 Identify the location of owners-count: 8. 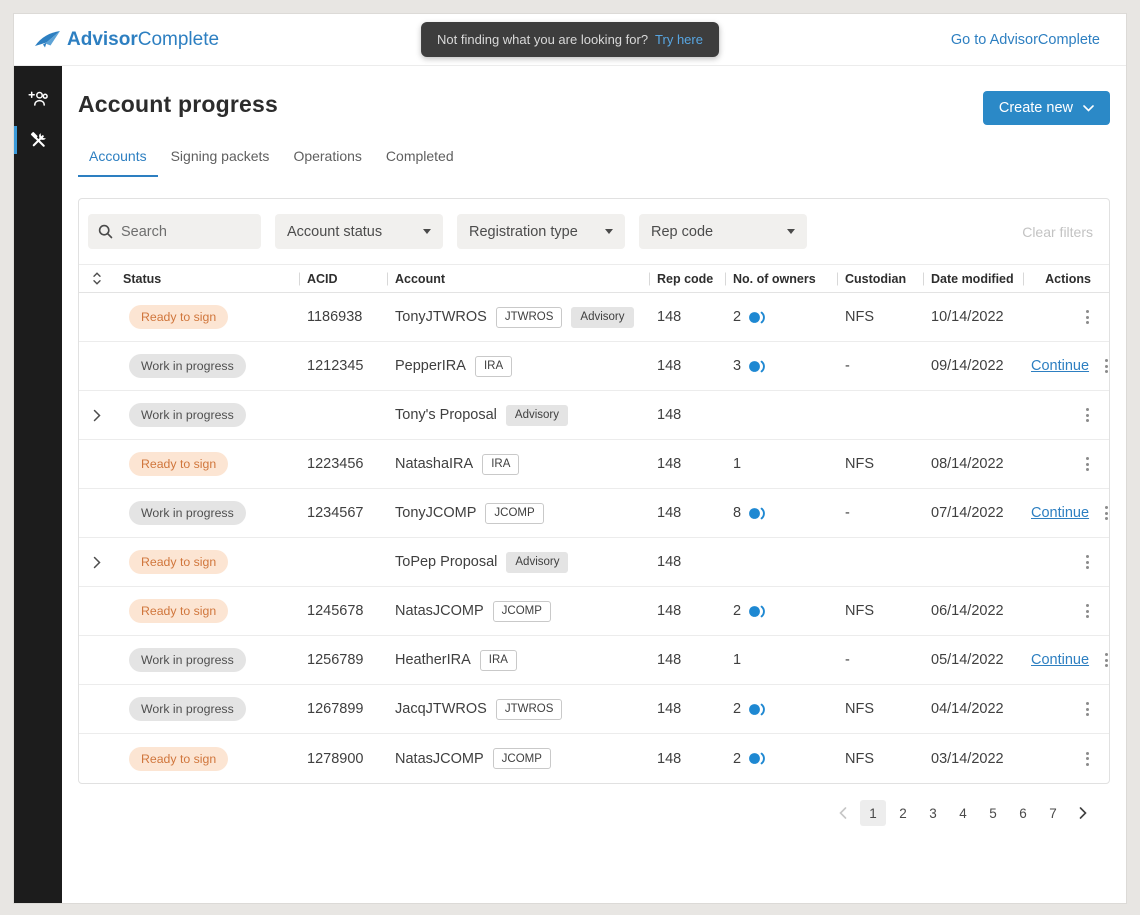
(737, 513).